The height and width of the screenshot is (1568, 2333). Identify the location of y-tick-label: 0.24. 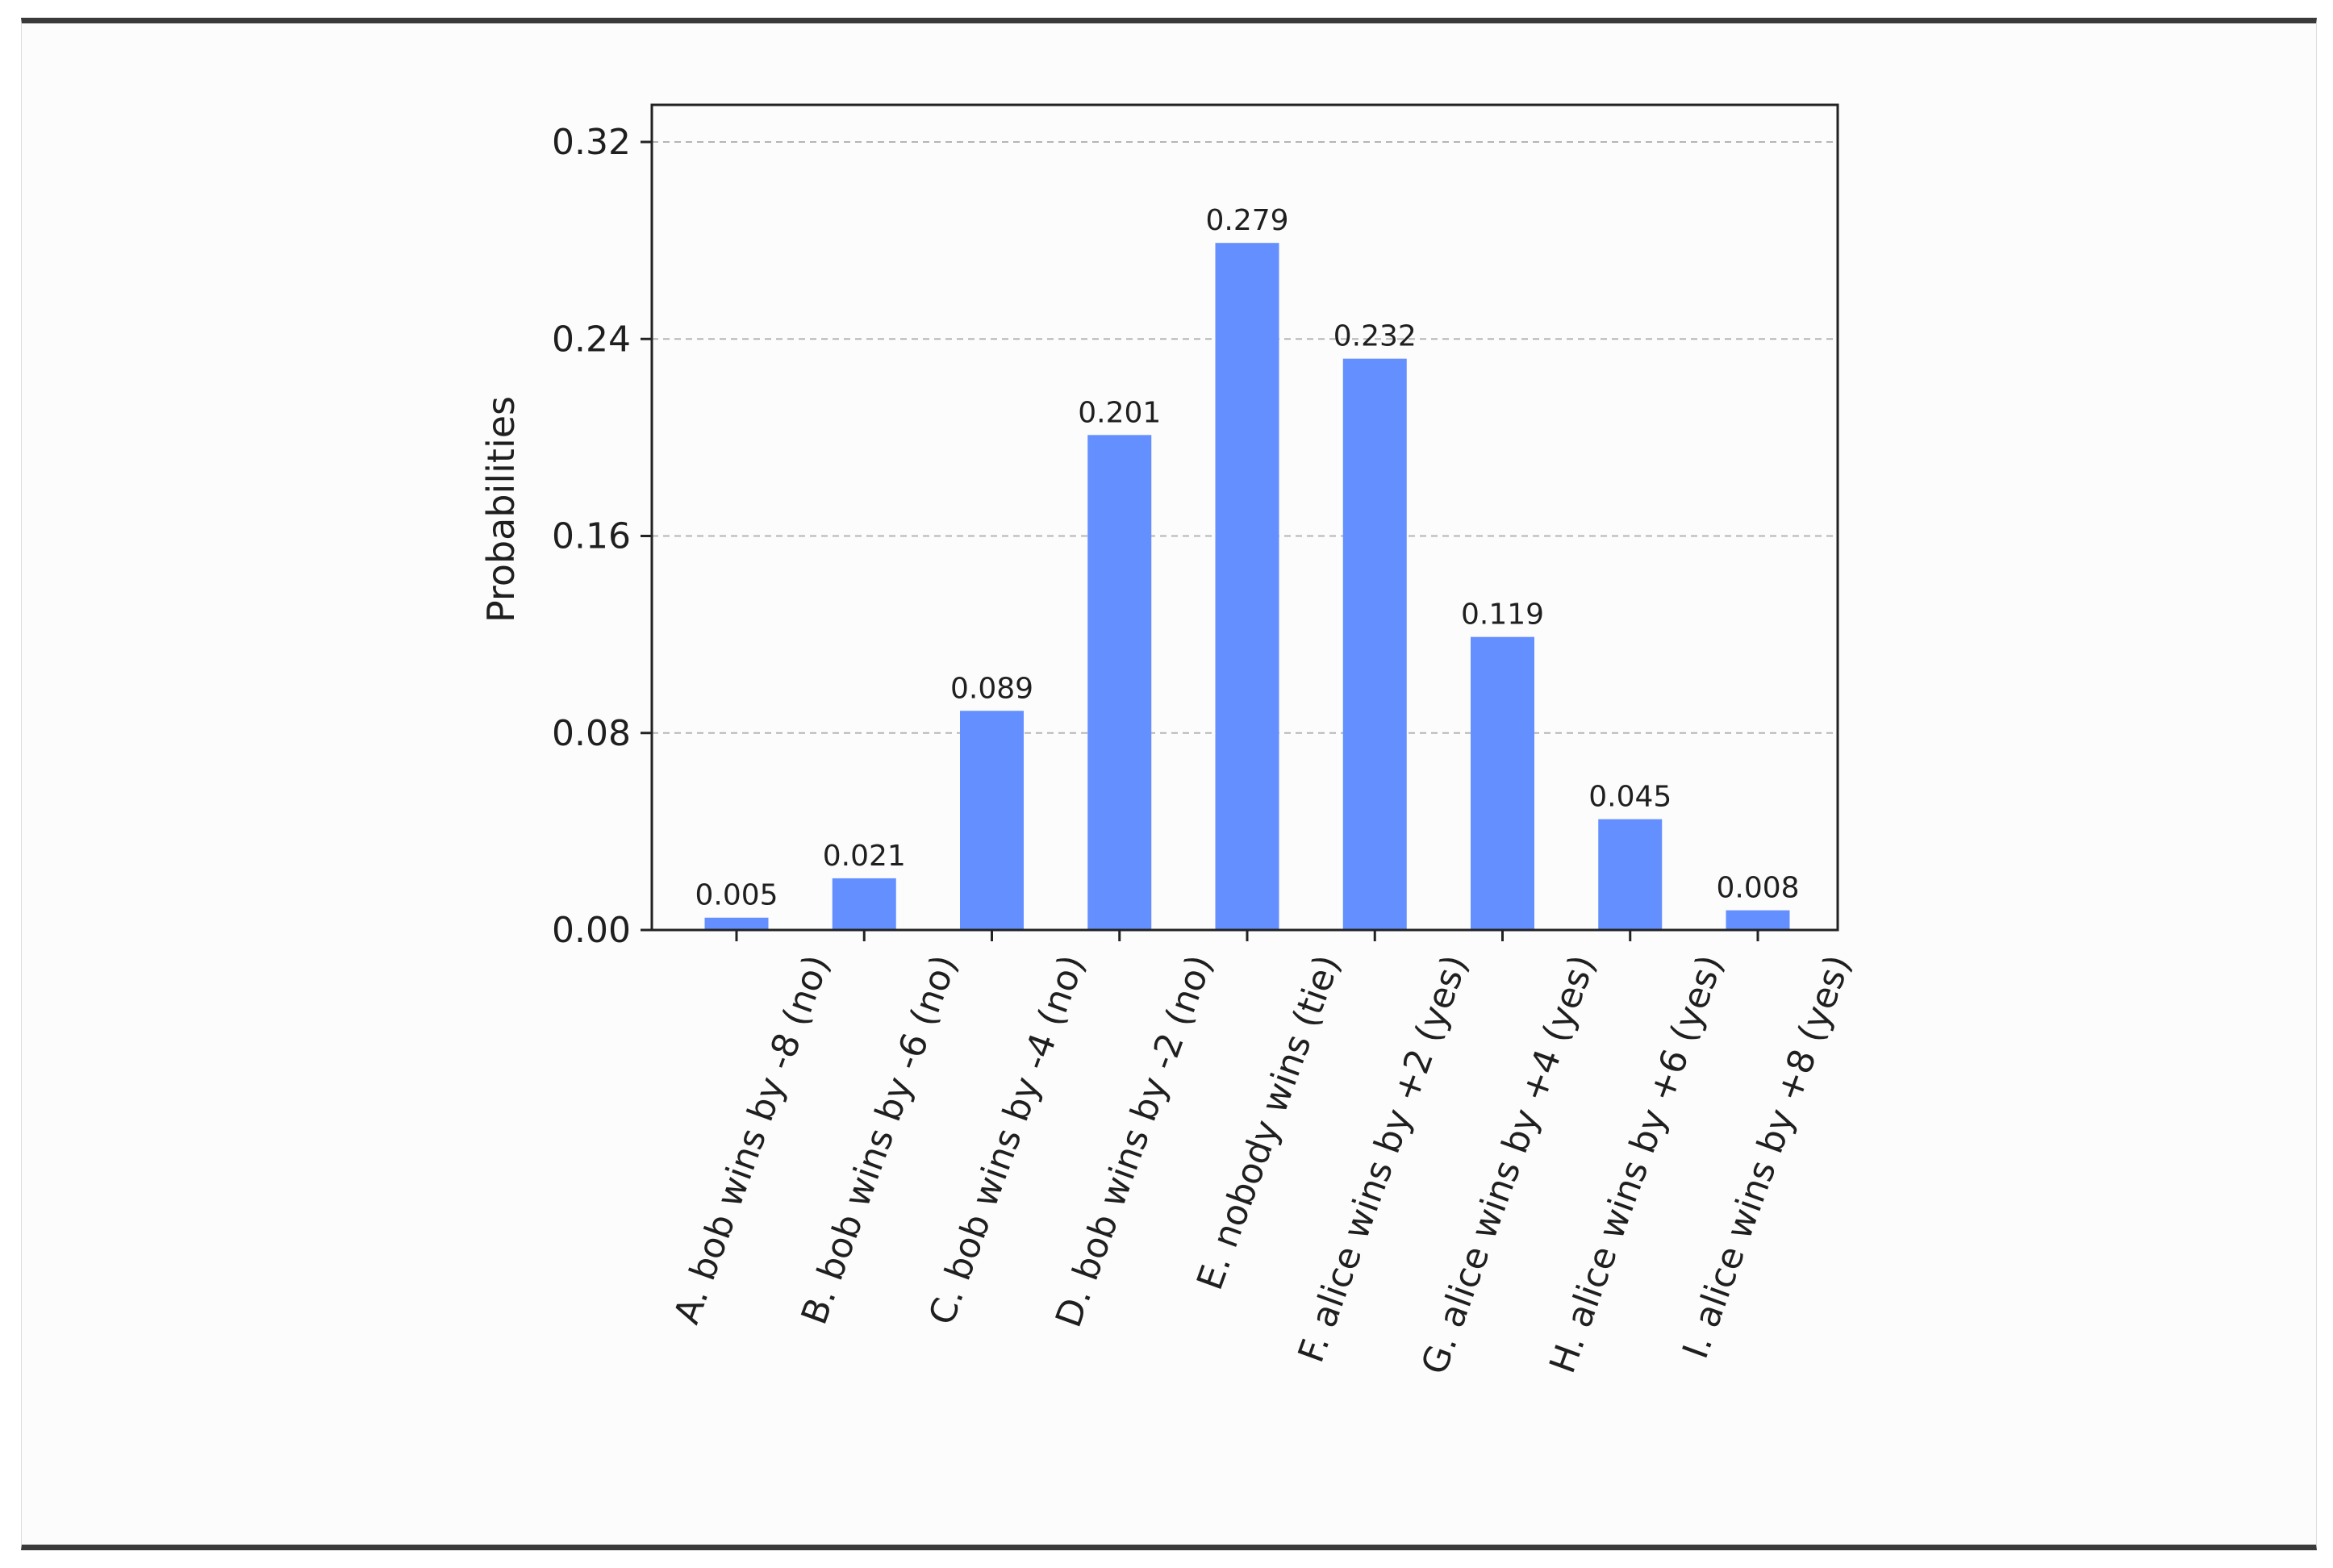
(591, 340).